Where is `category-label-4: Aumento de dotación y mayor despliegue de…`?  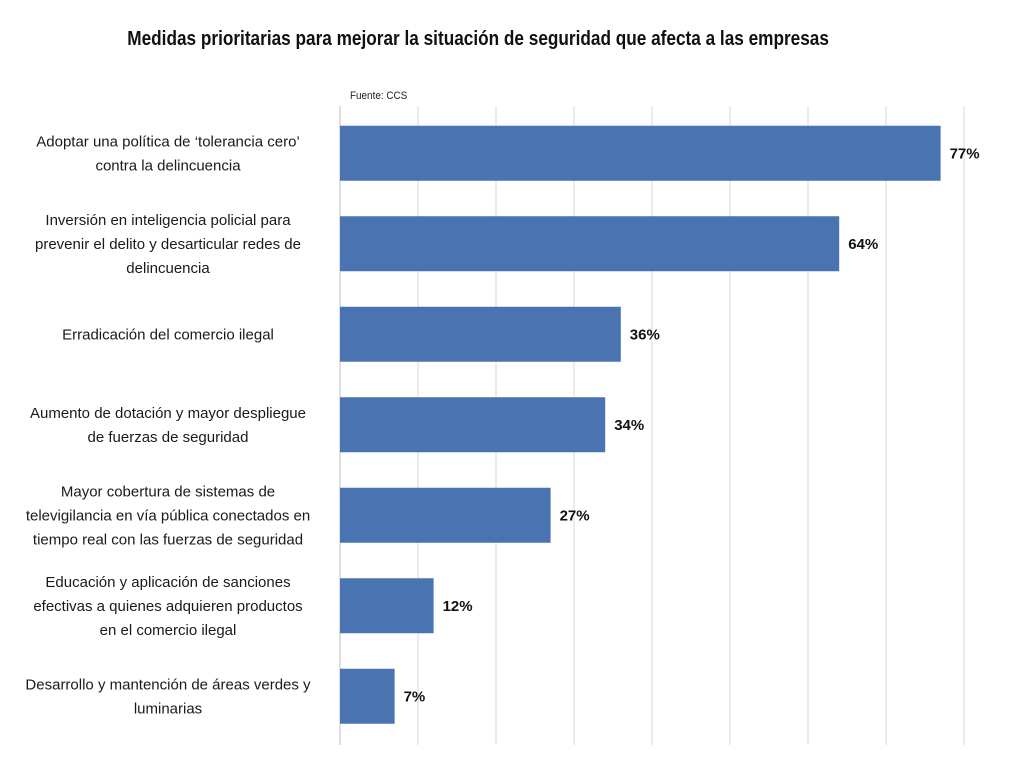 category-label-4: Aumento de dotación y mayor despliegue de… is located at coordinates (168, 425).